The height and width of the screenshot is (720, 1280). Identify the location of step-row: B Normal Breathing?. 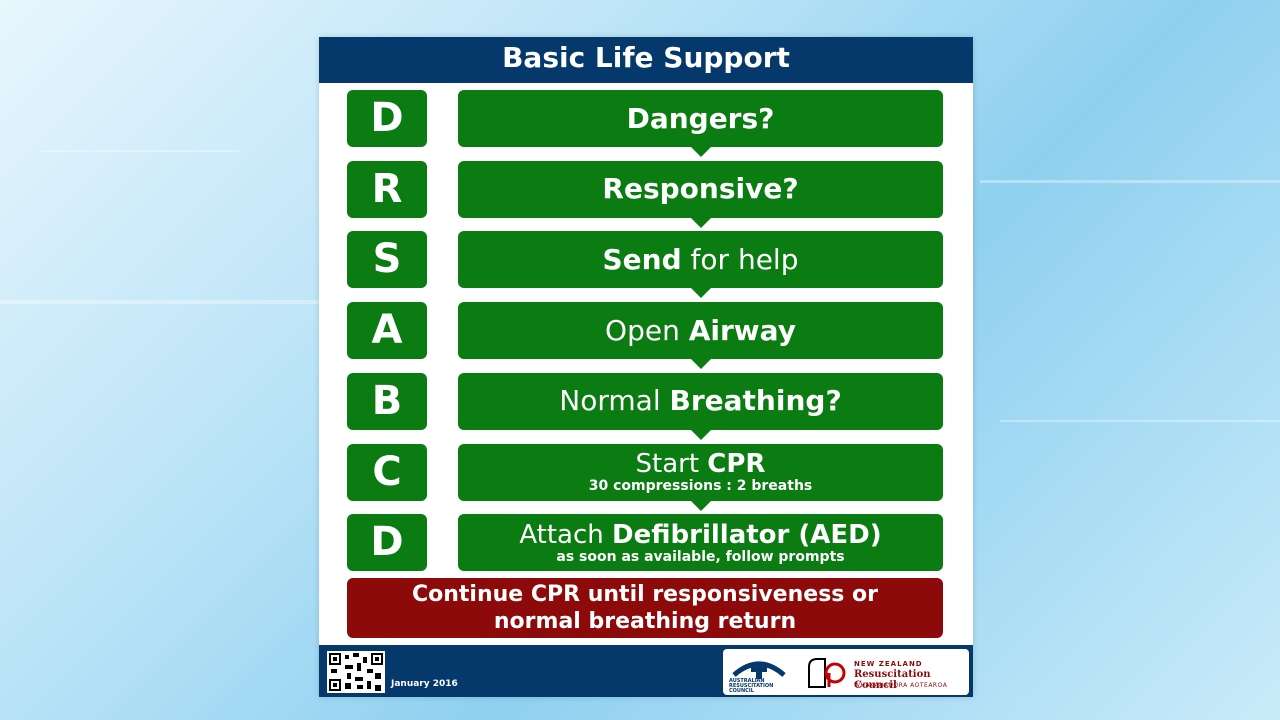
(646, 406).